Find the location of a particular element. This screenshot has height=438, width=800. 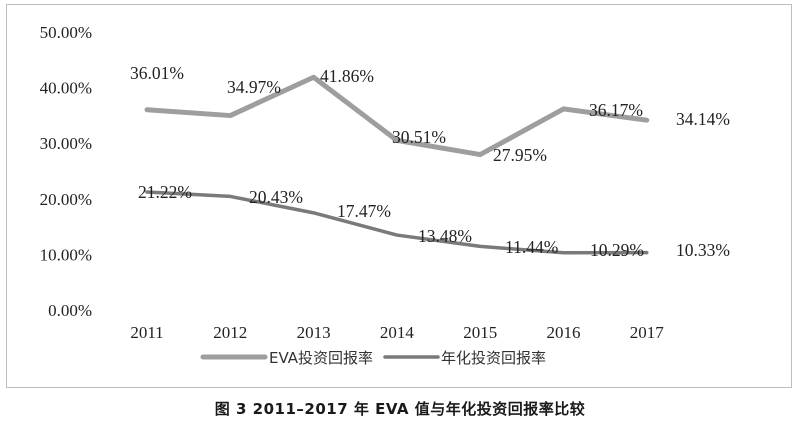

y-tick-label: 20.00% is located at coordinates (66, 199).